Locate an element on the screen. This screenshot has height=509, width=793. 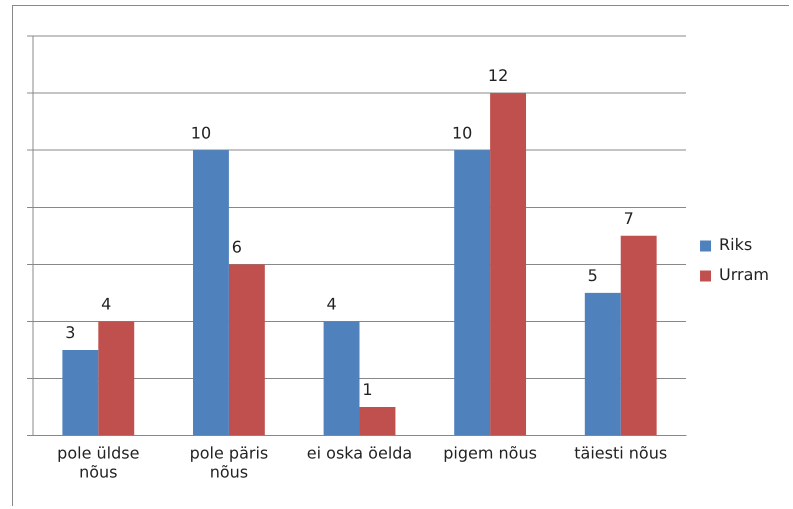
data-label: 3 is located at coordinates (70, 332).